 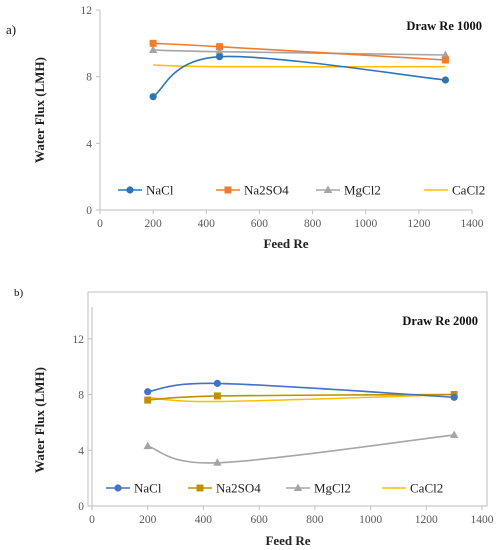 I want to click on series-line-mgcl2-b, so click(x=301, y=449).